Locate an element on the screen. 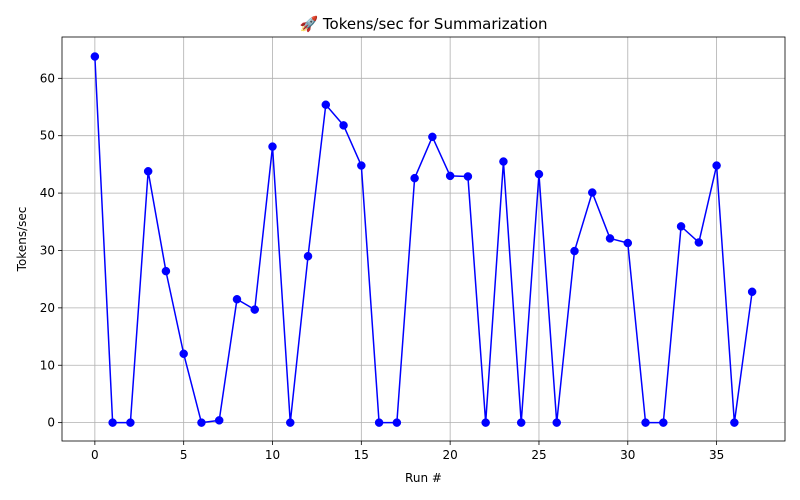 The width and height of the screenshot is (800, 500). x-tick-label: 25 is located at coordinates (538, 455).